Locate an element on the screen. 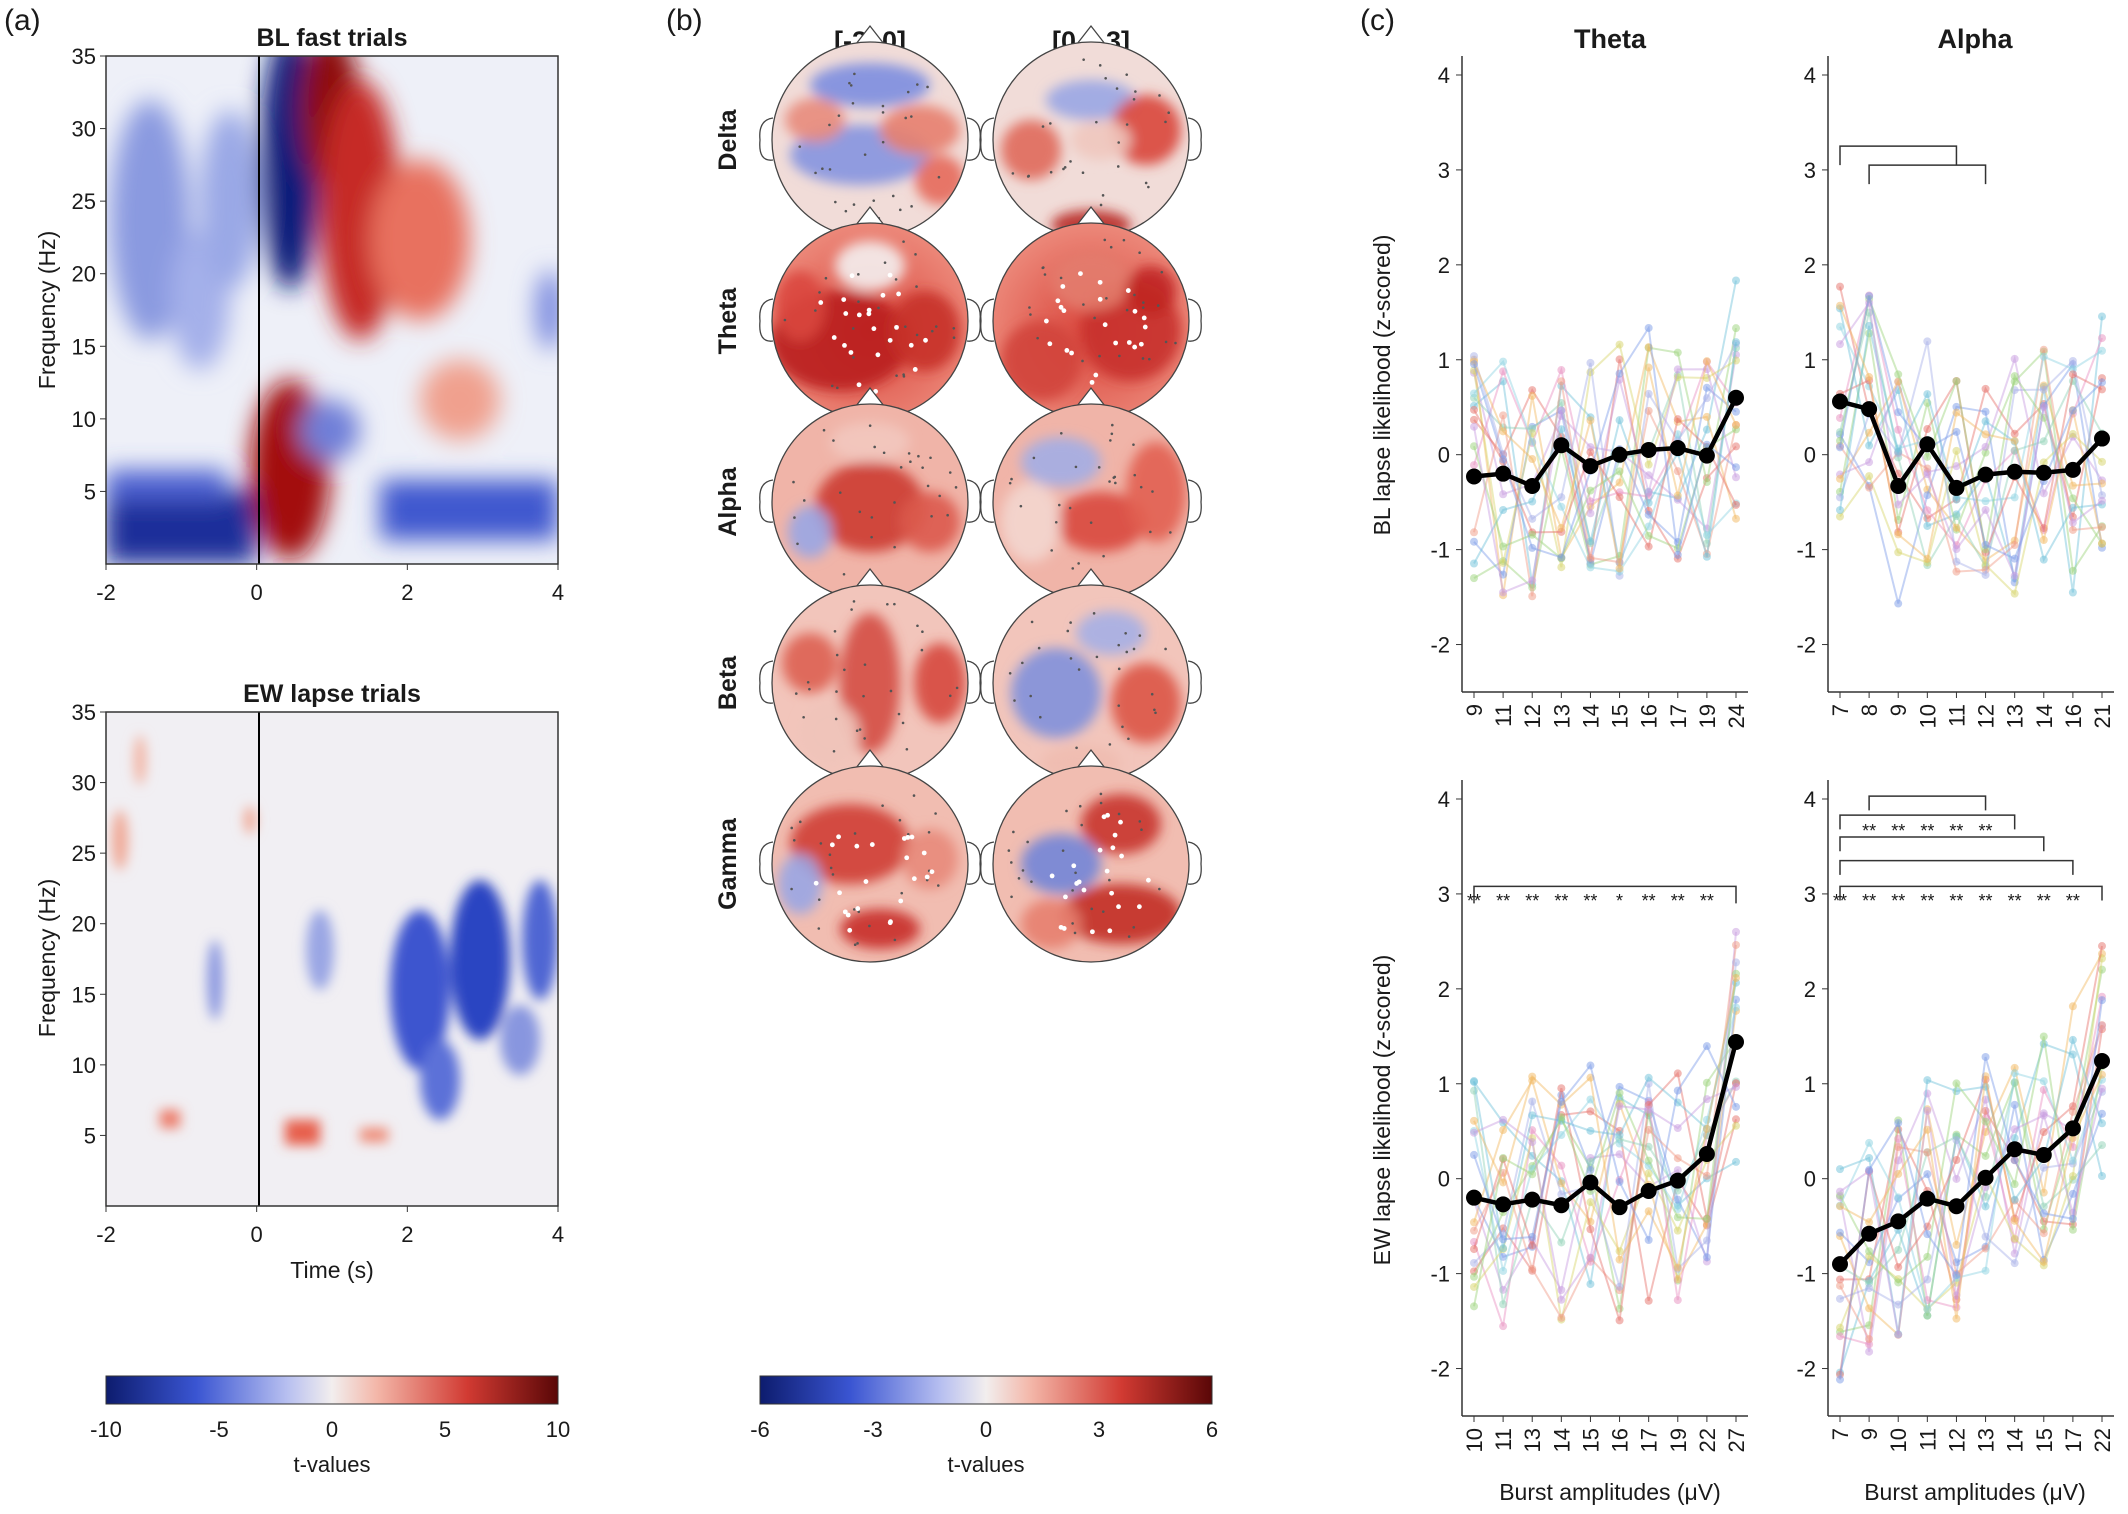  x-tick-label: 7 is located at coordinates (1840, 710).